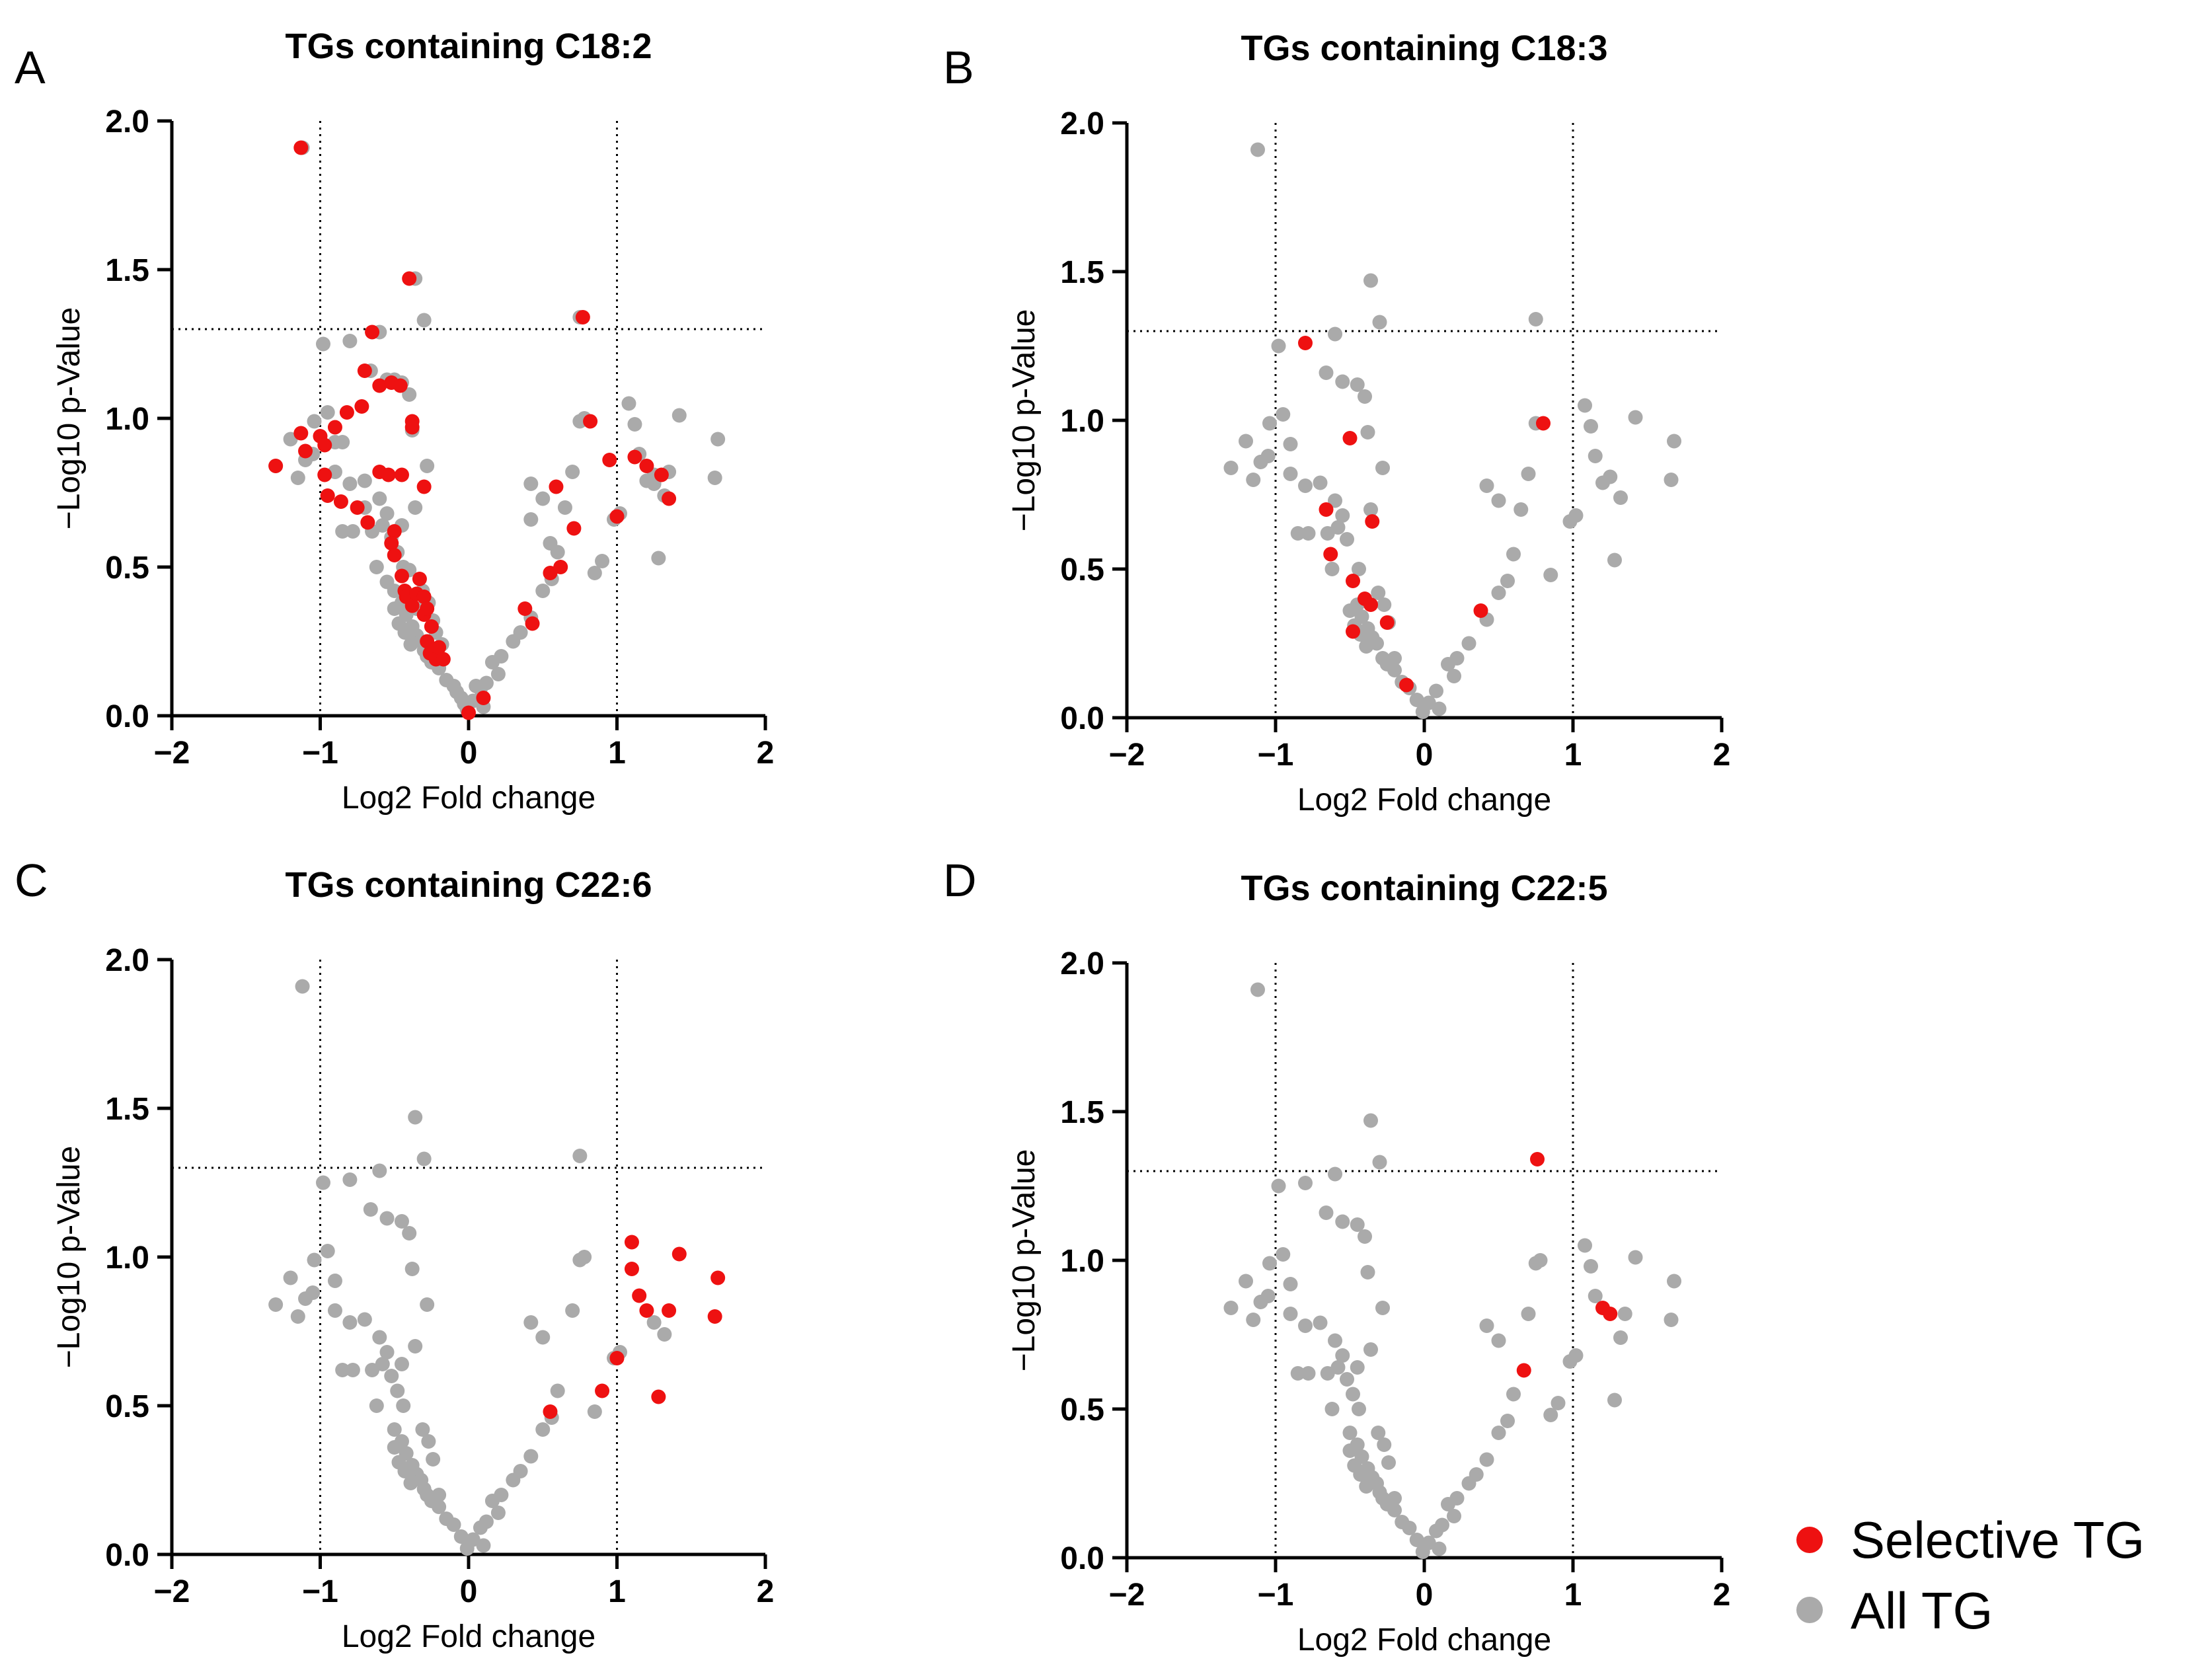 This screenshot has height=1680, width=2185. I want to click on y-axis-label: −Log10 p-Value, so click(69, 418).